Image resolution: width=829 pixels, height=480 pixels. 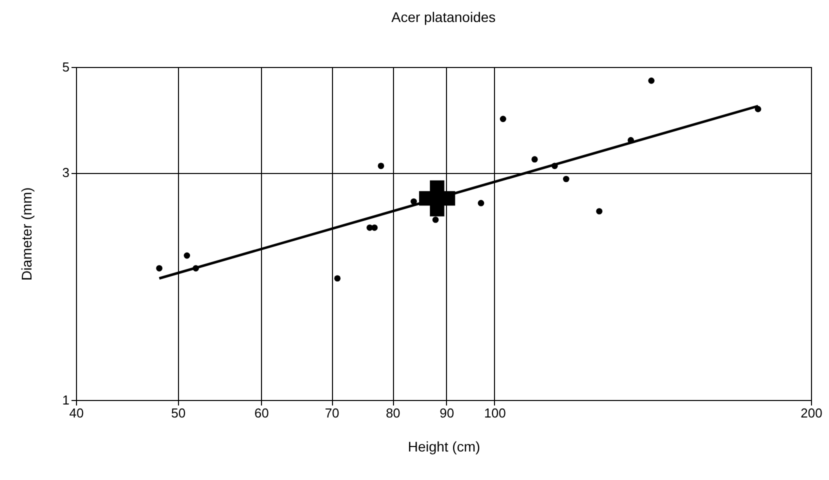 I want to click on y-tick-label: 3, so click(x=66, y=172).